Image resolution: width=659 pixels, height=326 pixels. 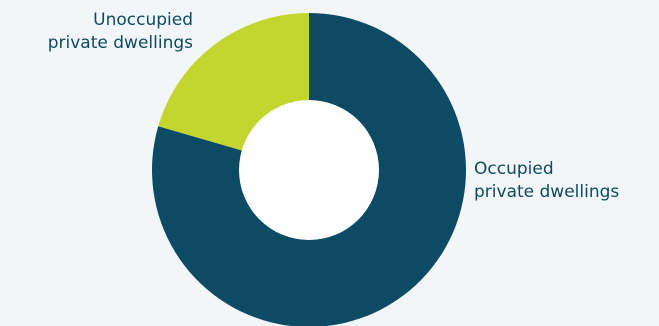 I want to click on slice-label-occupied-line-1: Occupied, so click(x=514, y=169).